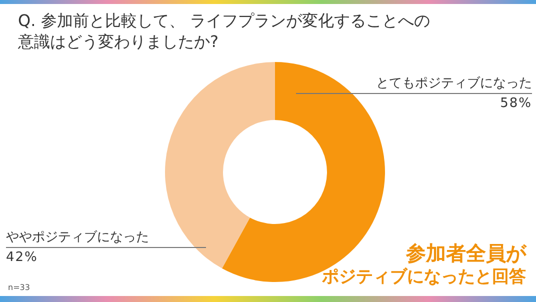  What do you see at coordinates (19, 287) in the screenshot?
I see `text: n=33` at bounding box center [19, 287].